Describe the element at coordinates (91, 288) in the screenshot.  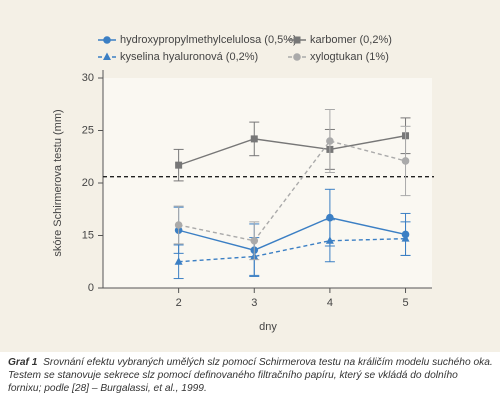
I see `y-tick-label: 0` at that location.